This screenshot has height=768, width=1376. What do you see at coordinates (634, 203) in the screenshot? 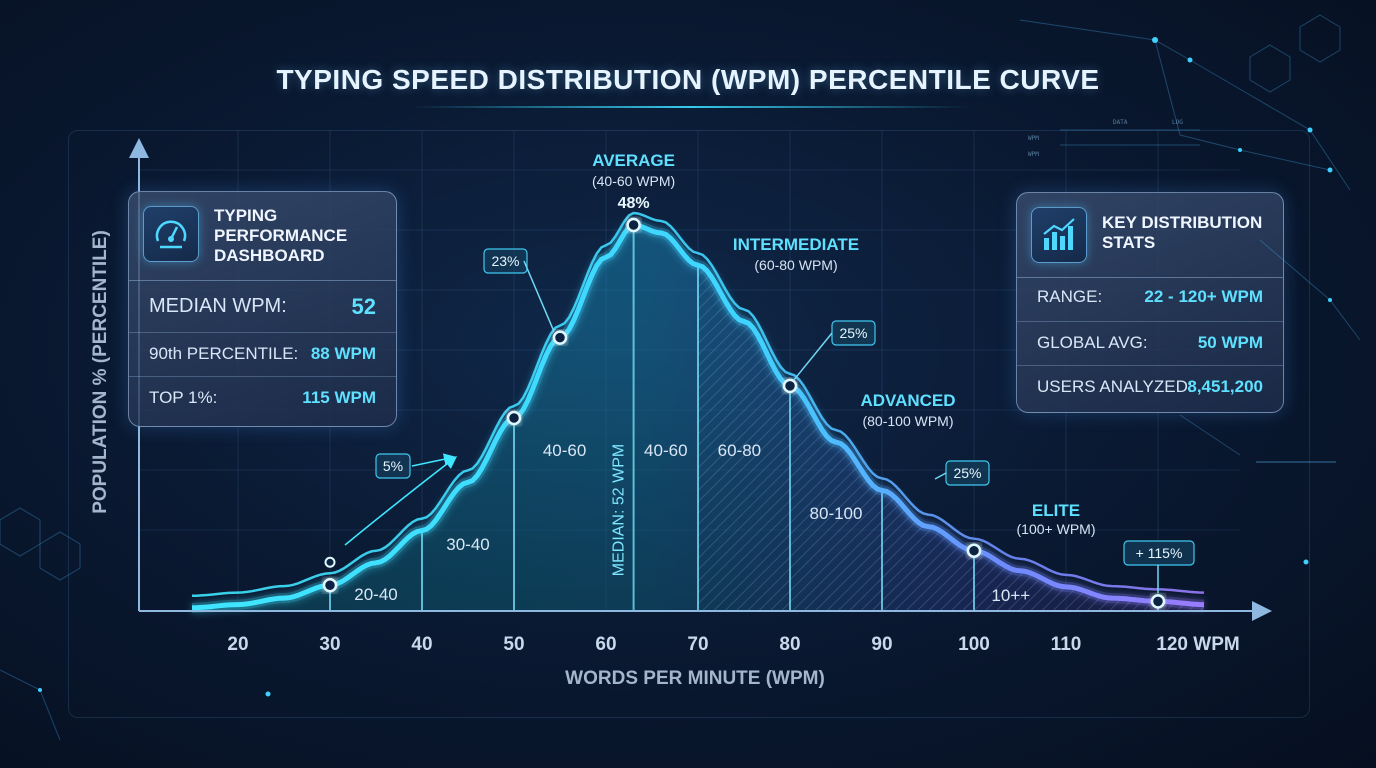
I see `category-value: 48%` at bounding box center [634, 203].